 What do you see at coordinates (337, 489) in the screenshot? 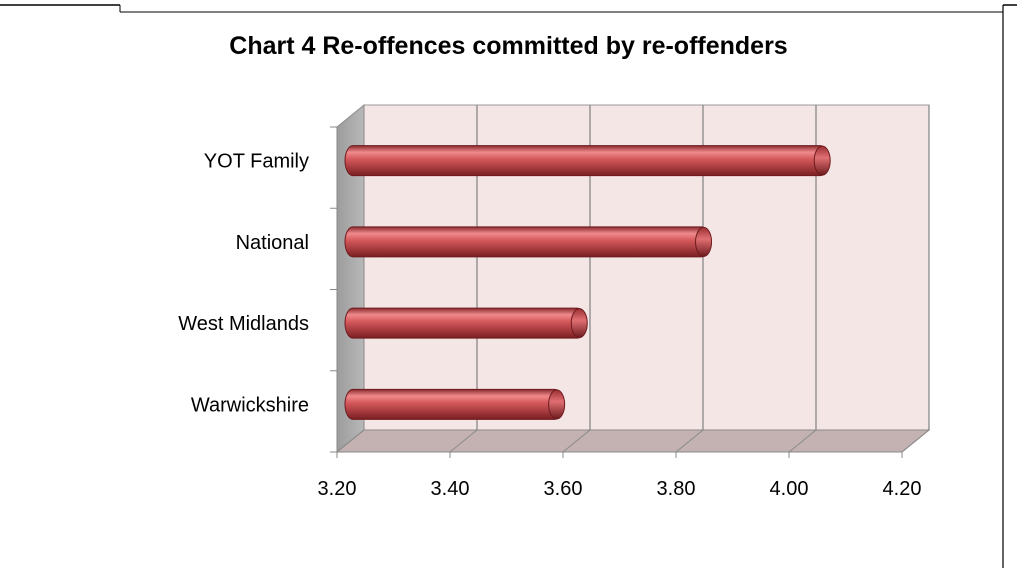
I see `x-tick-label: 3.20` at bounding box center [337, 489].